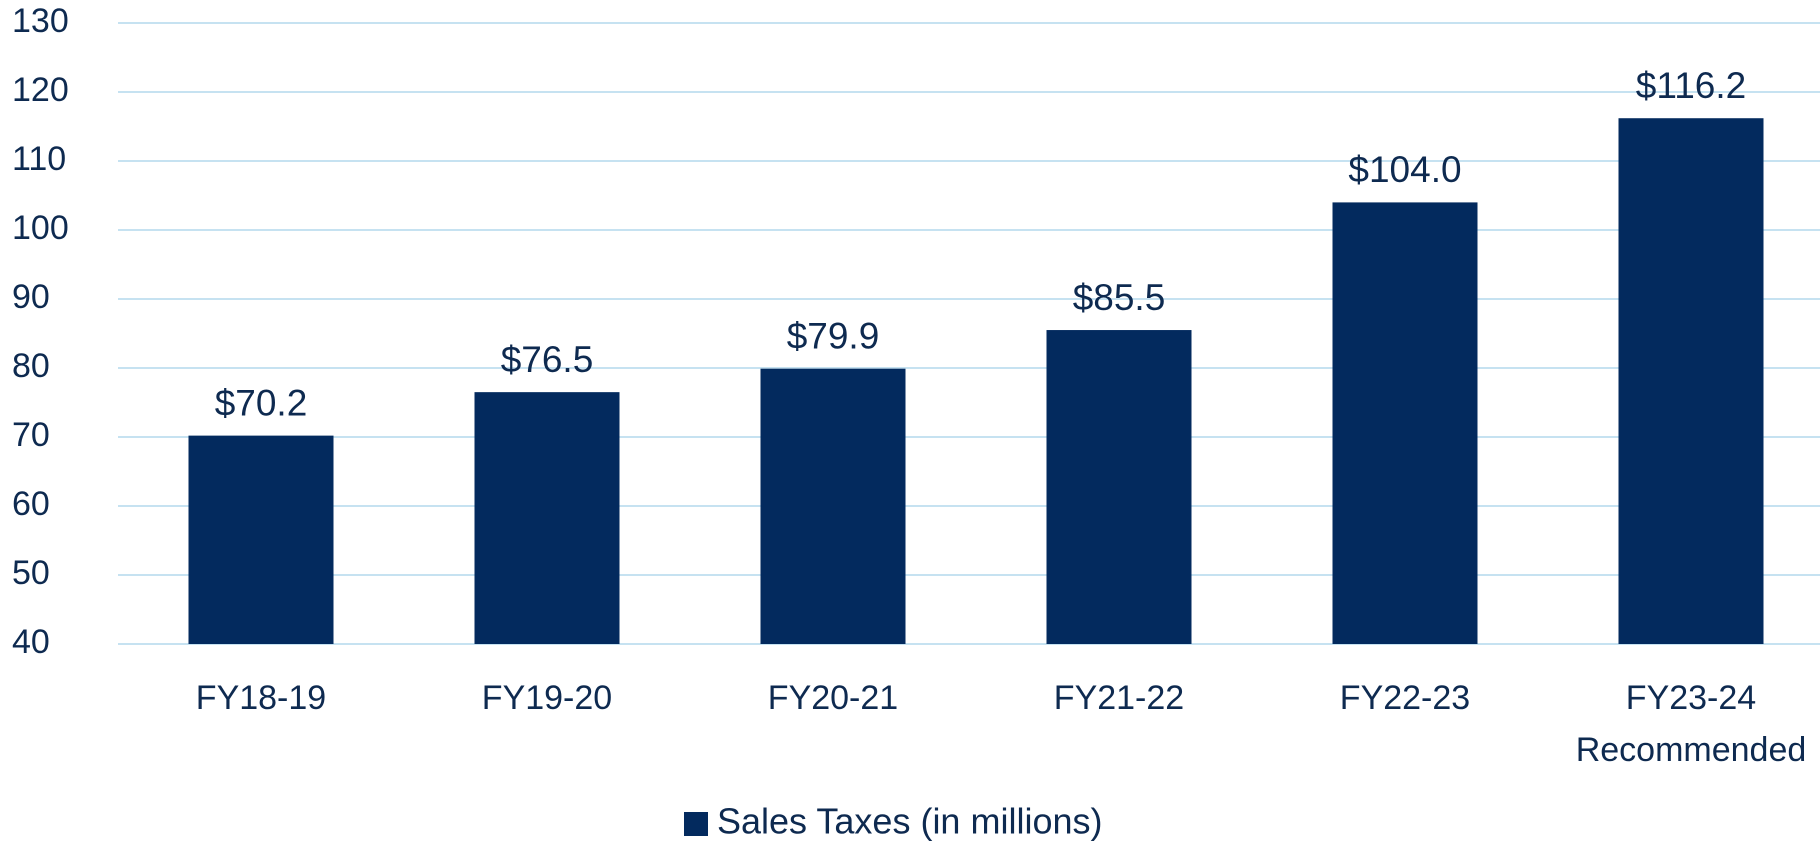  Describe the element at coordinates (1691, 85) in the screenshot. I see `data-label: $116.2` at that location.